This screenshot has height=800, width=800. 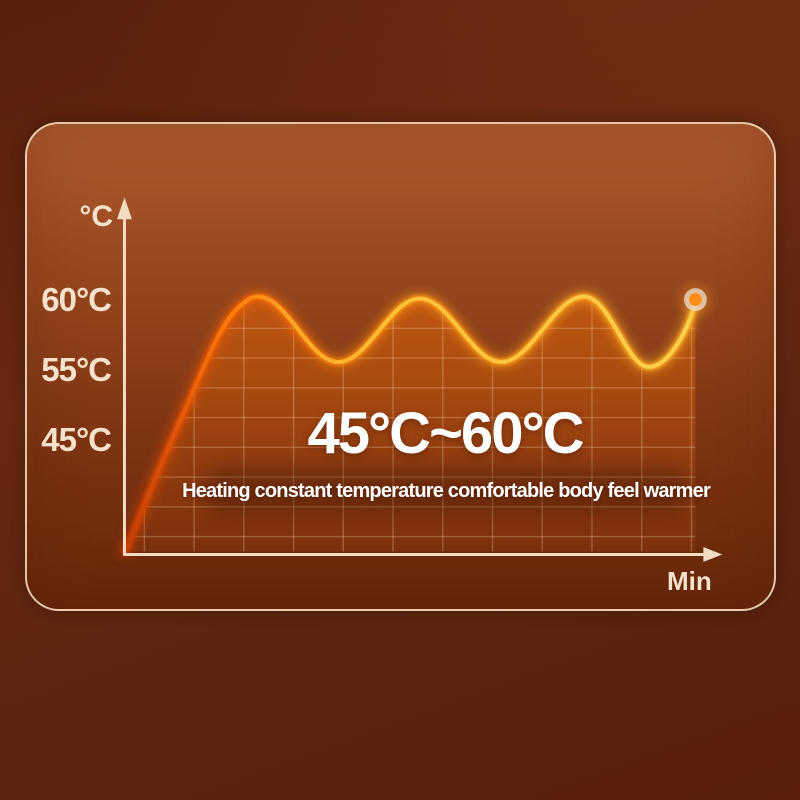 What do you see at coordinates (76, 299) in the screenshot?
I see `y-tick-60: 60°C` at bounding box center [76, 299].